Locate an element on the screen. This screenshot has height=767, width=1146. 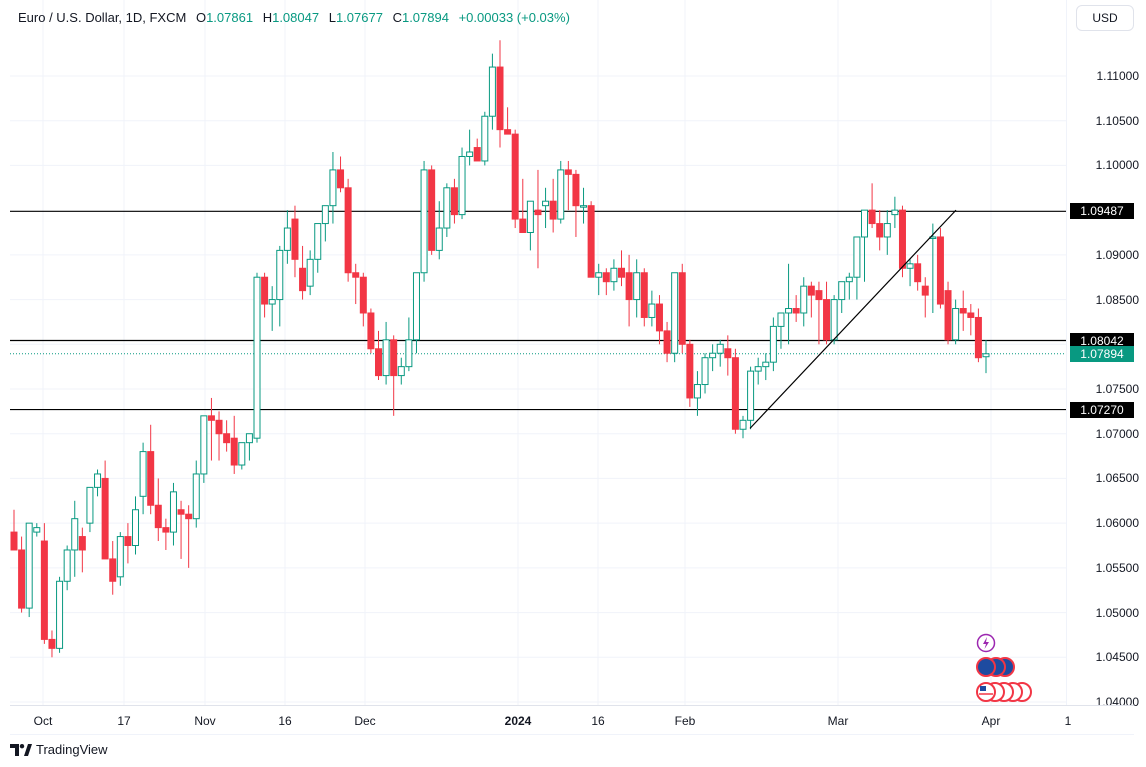
open-label: O is located at coordinates (201, 17).